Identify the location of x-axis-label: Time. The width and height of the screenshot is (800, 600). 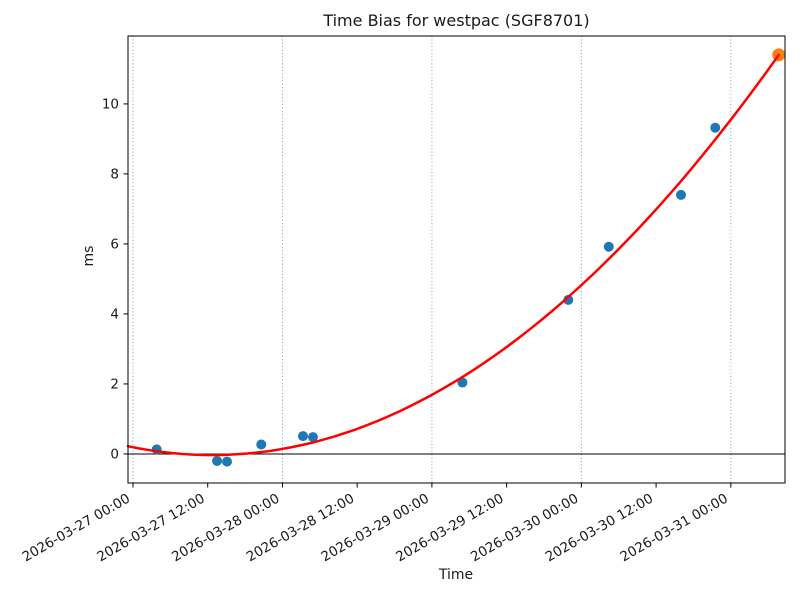
(456, 575).